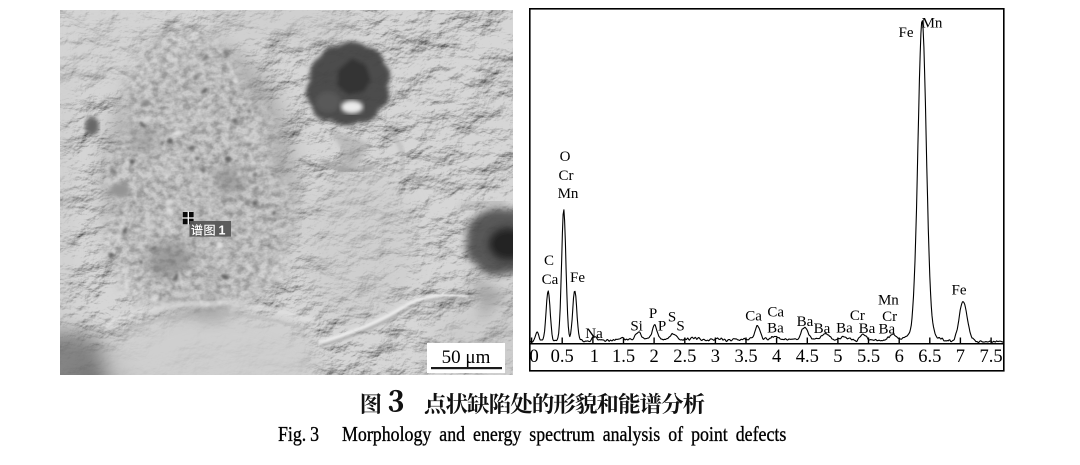 This screenshot has width=1080, height=465. I want to click on svg-text: Si, so click(636, 327).